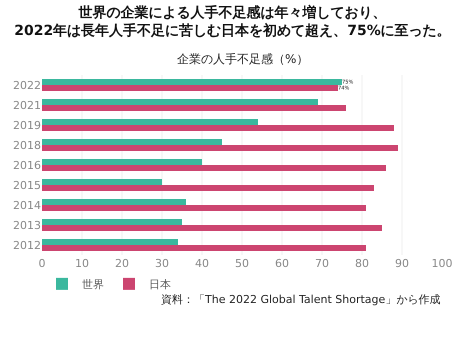  What do you see at coordinates (282, 263) in the screenshot?
I see `x-tick-label: 60` at bounding box center [282, 263].